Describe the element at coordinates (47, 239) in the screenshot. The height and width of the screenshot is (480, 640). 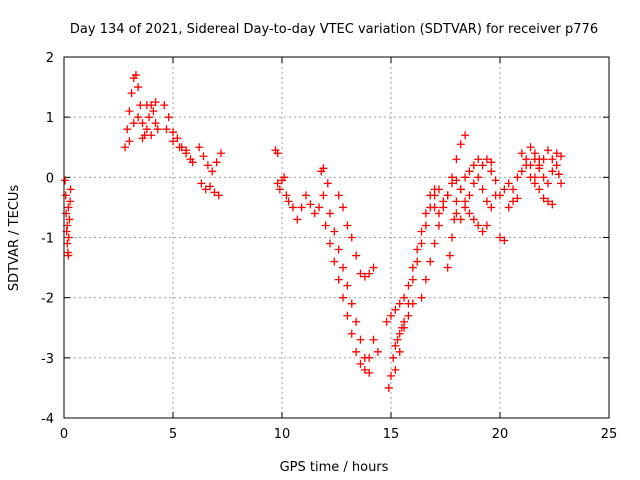
I see `y-tick-label: -1` at that location.